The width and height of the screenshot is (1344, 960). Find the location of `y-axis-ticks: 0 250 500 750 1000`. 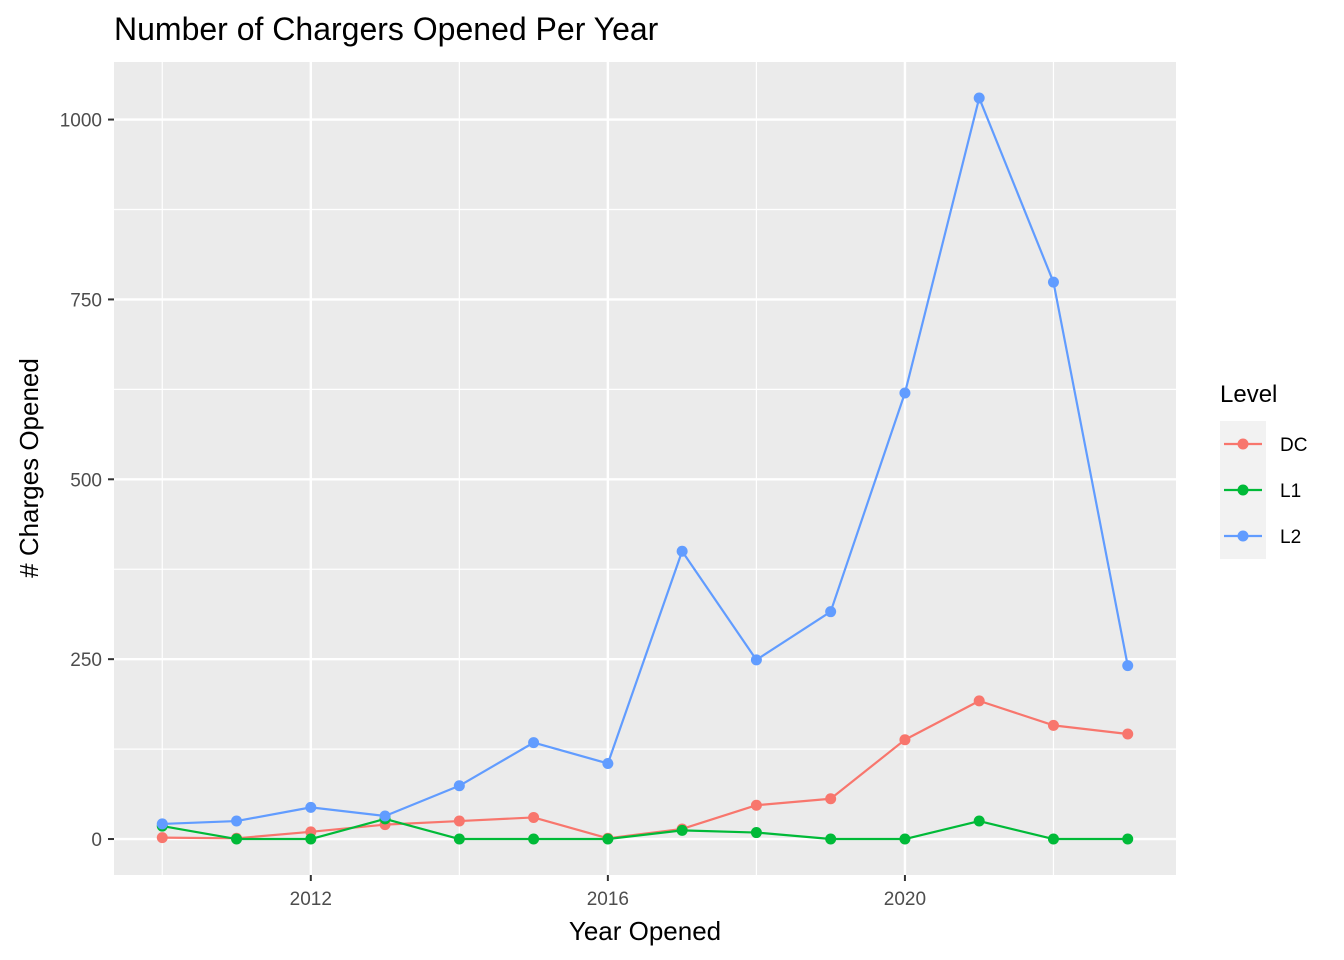

y-axis-ticks: 0 250 500 750 1000 is located at coordinates (87, 481).